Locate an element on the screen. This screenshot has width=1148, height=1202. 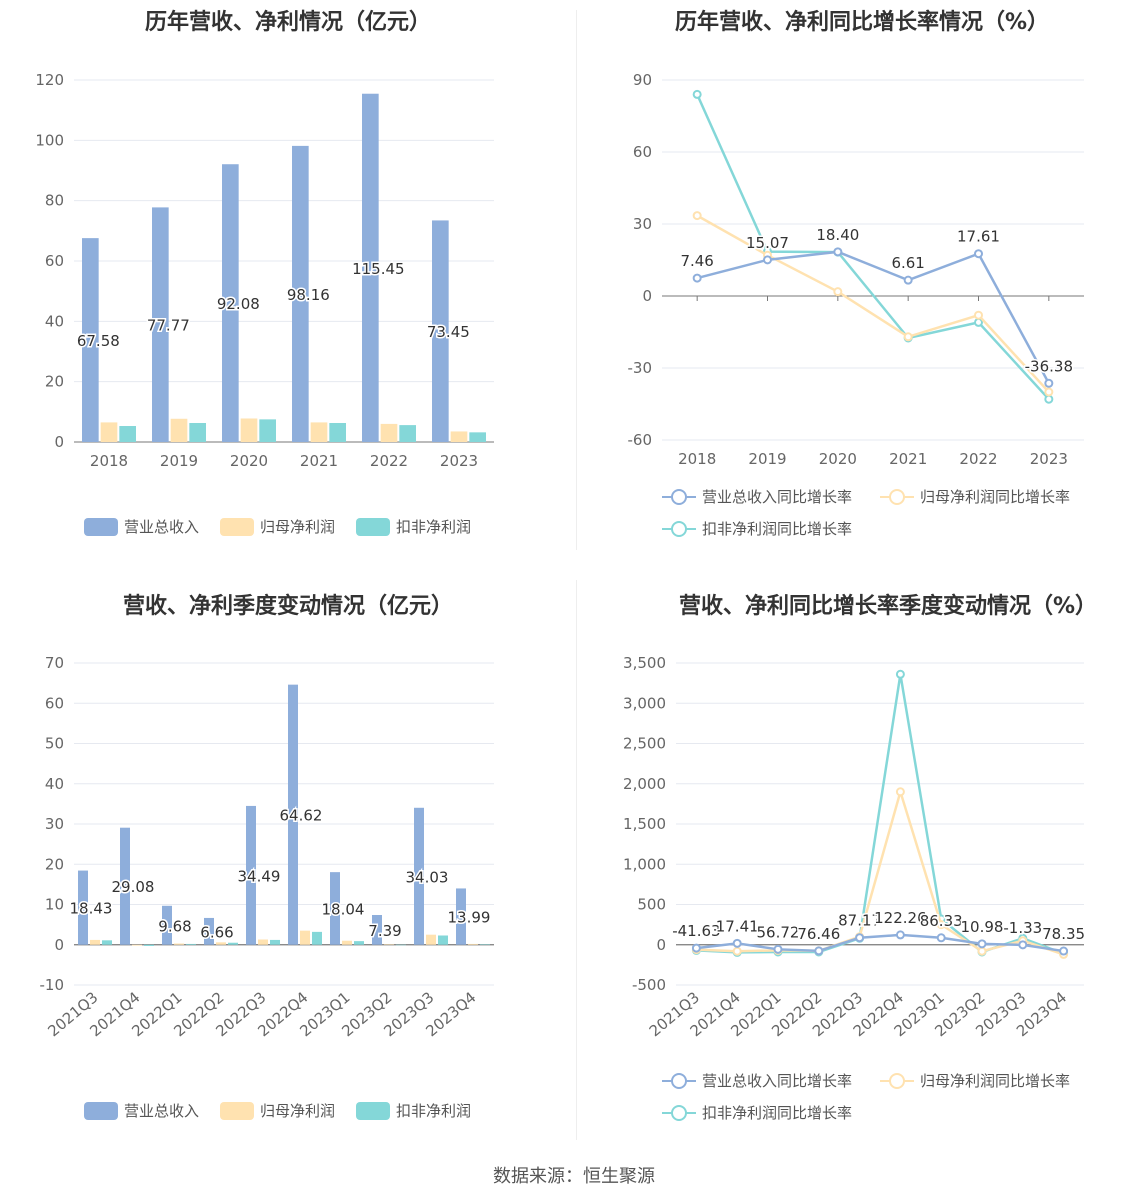
legend-label: 扣非净利润 is located at coordinates (434, 527).